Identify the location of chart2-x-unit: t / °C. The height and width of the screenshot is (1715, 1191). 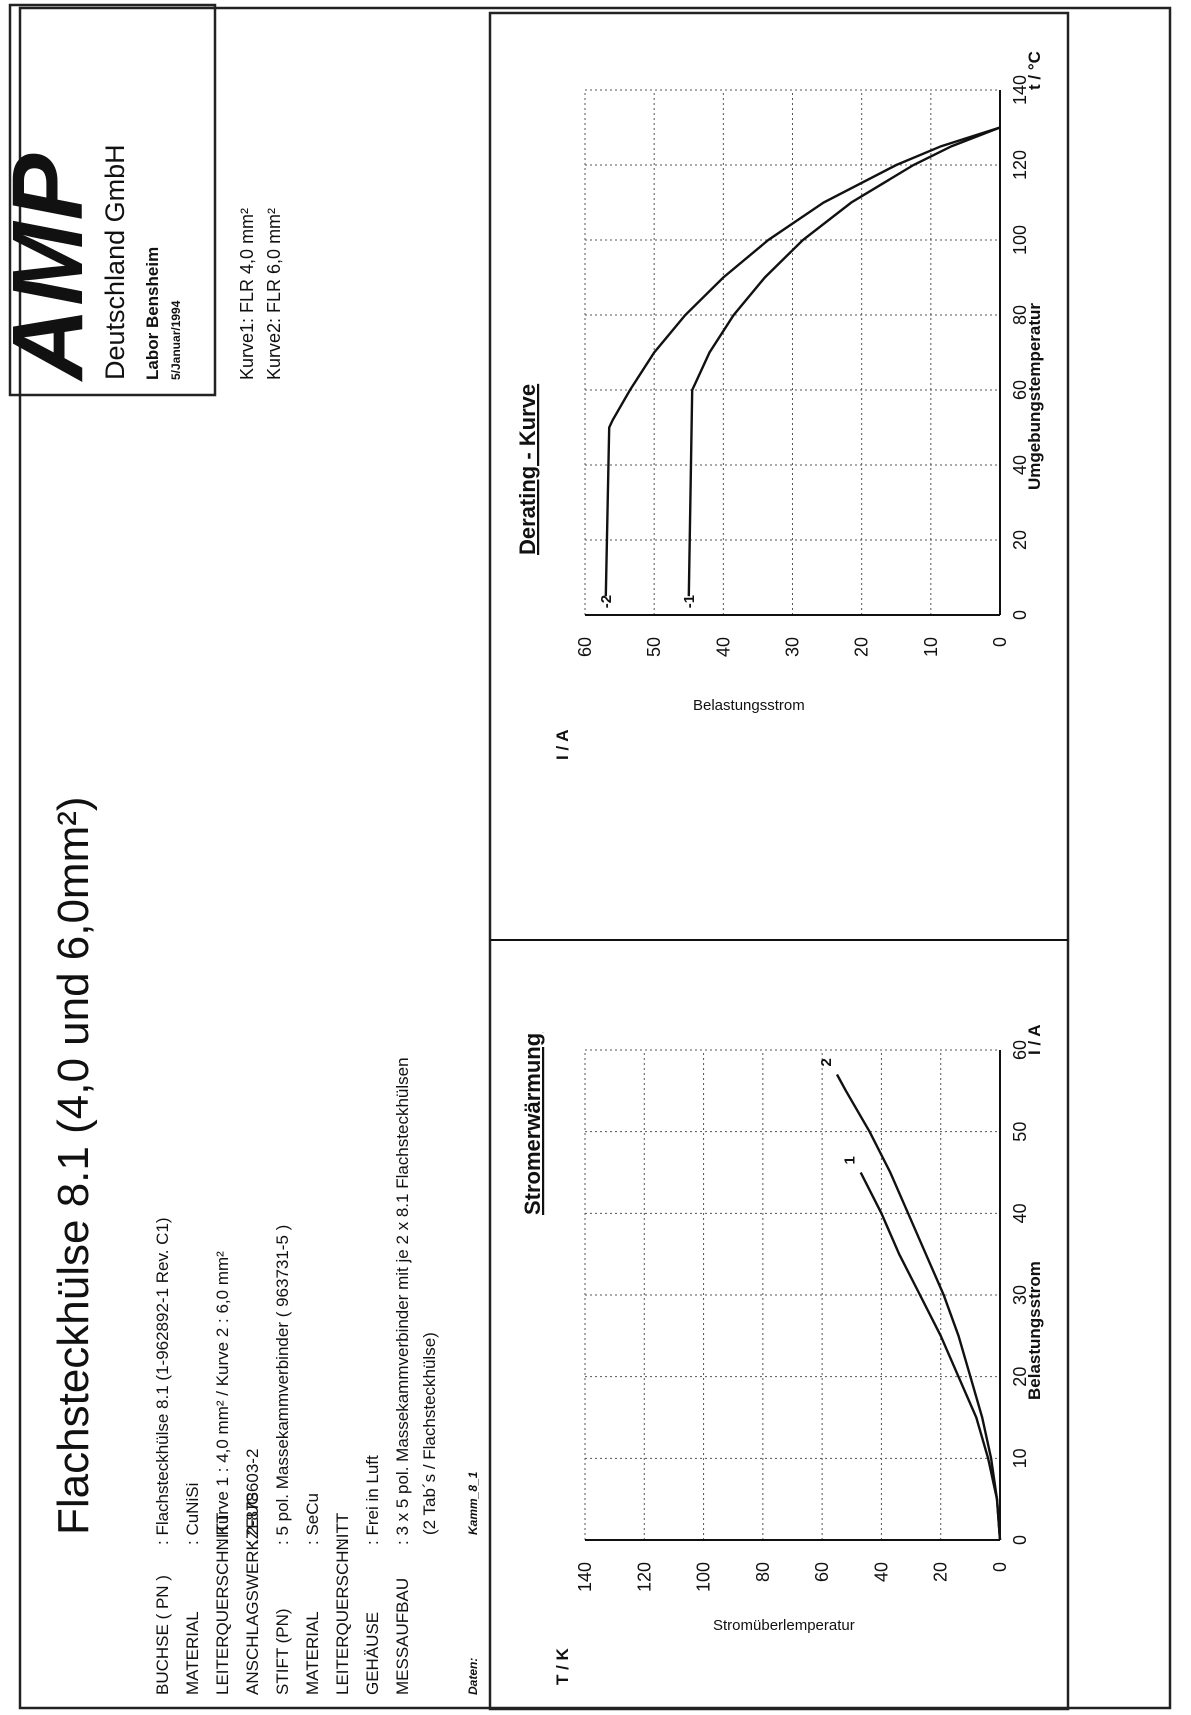
(1034, 70).